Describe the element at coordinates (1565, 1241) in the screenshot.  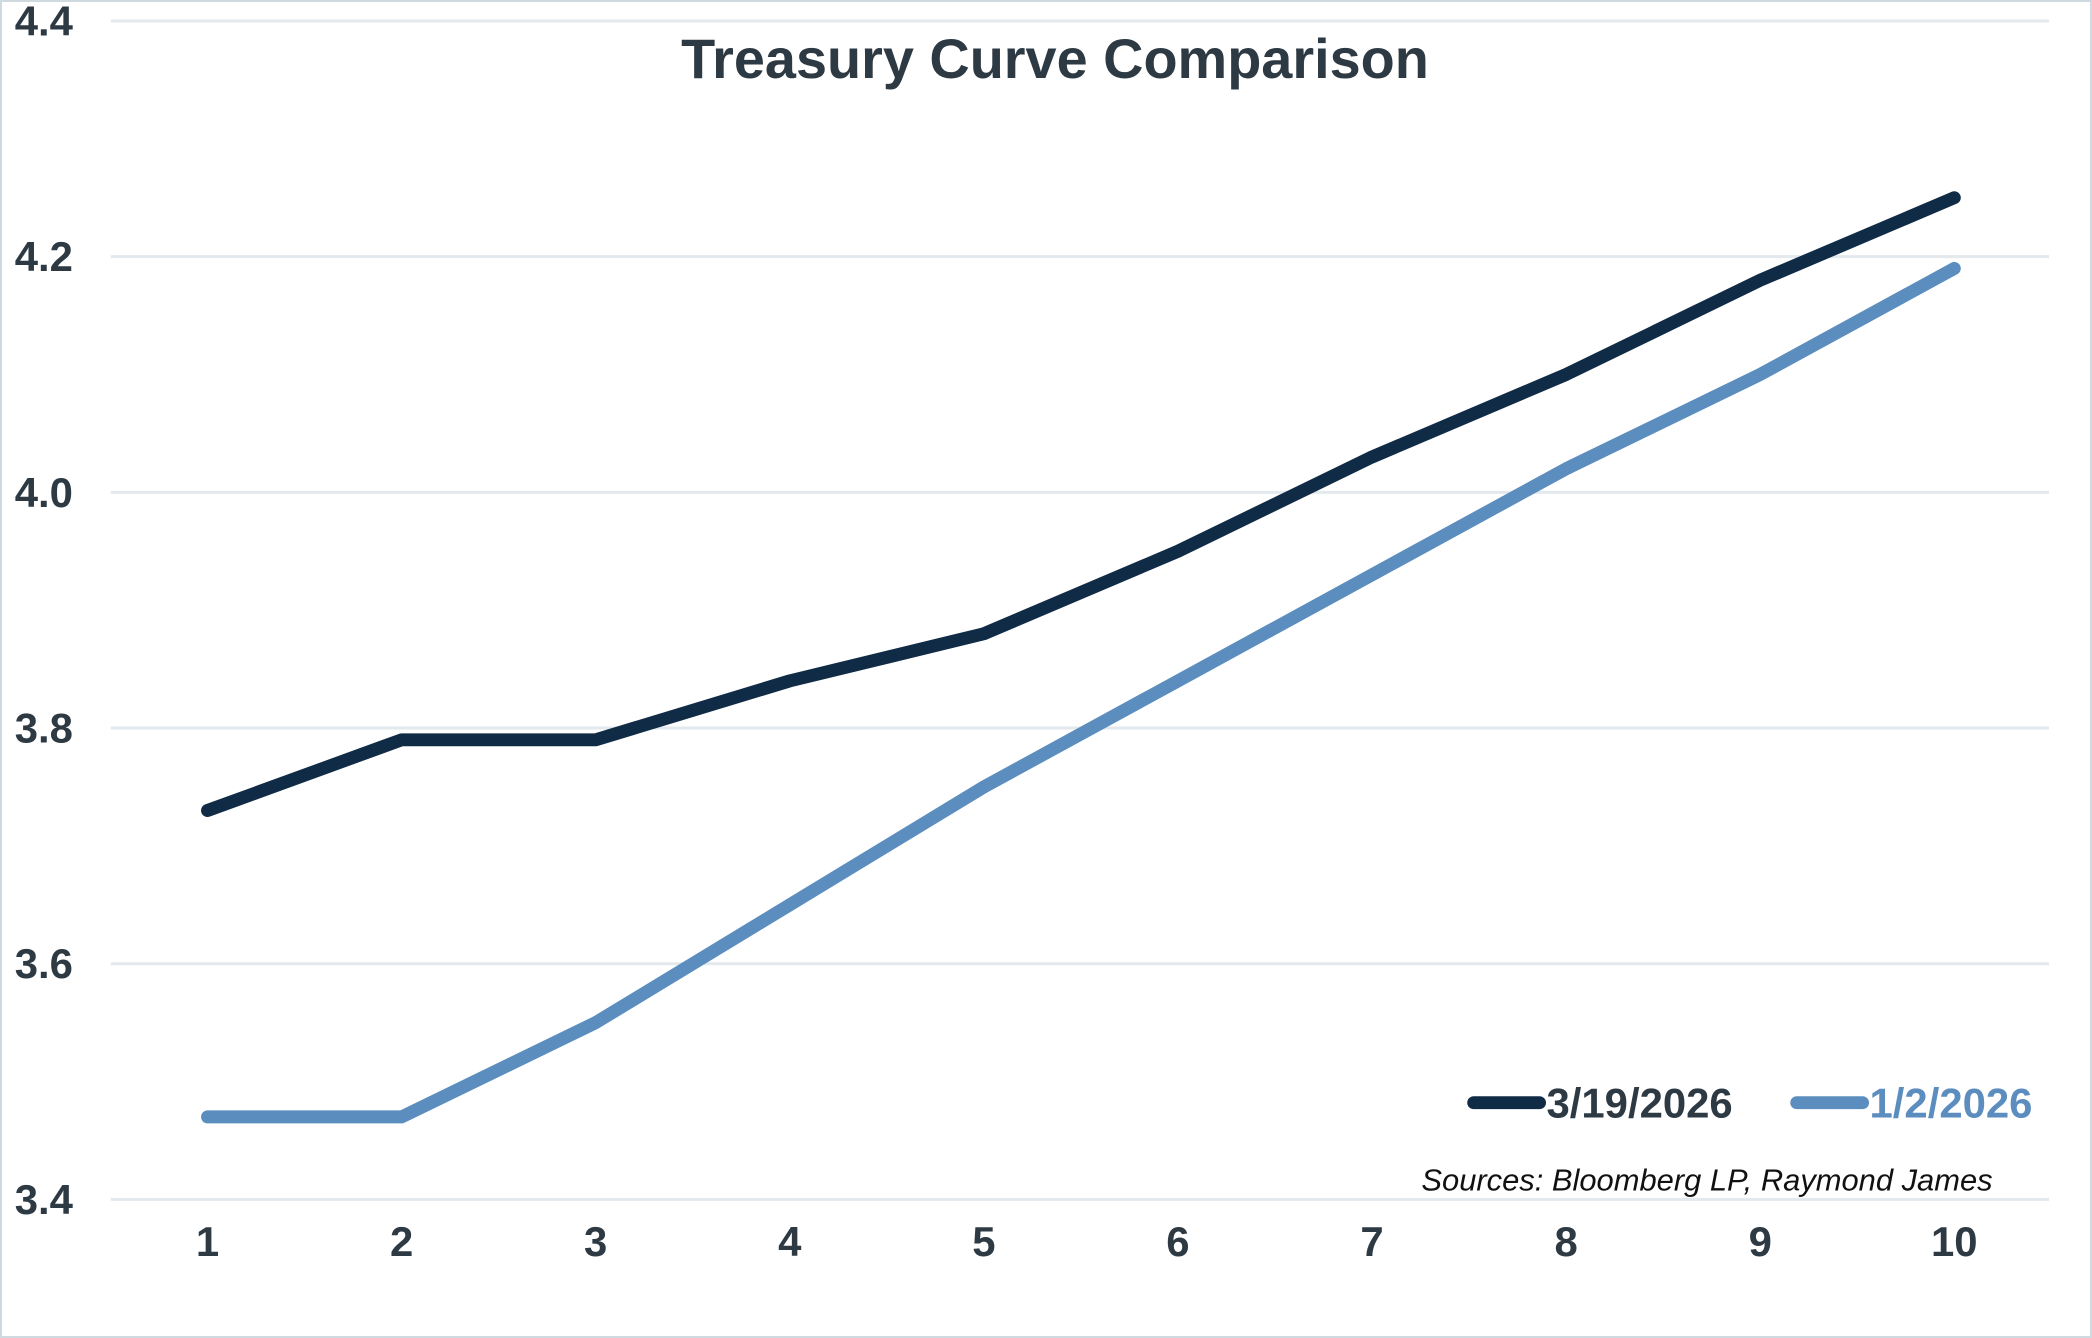
I see `x-tick-label: 8` at that location.